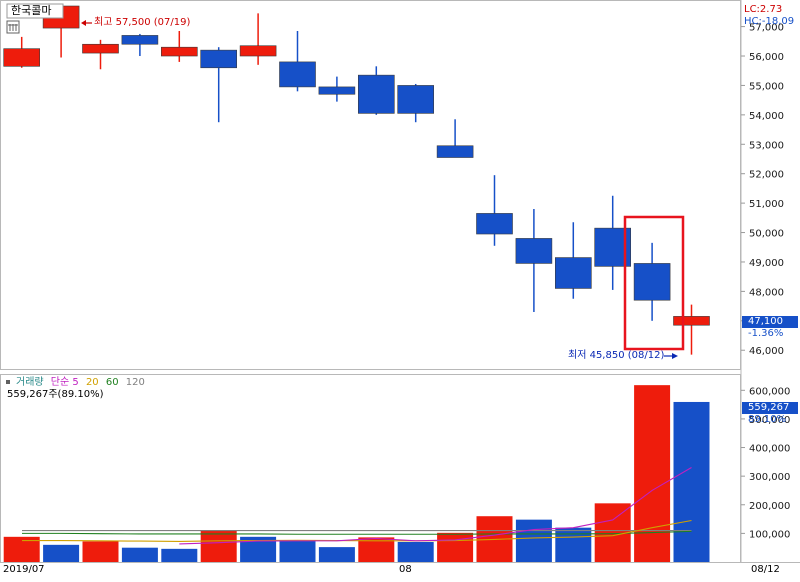 This screenshot has height=582, width=800. I want to click on lc-indicator: LC:2.73, so click(763, 9).